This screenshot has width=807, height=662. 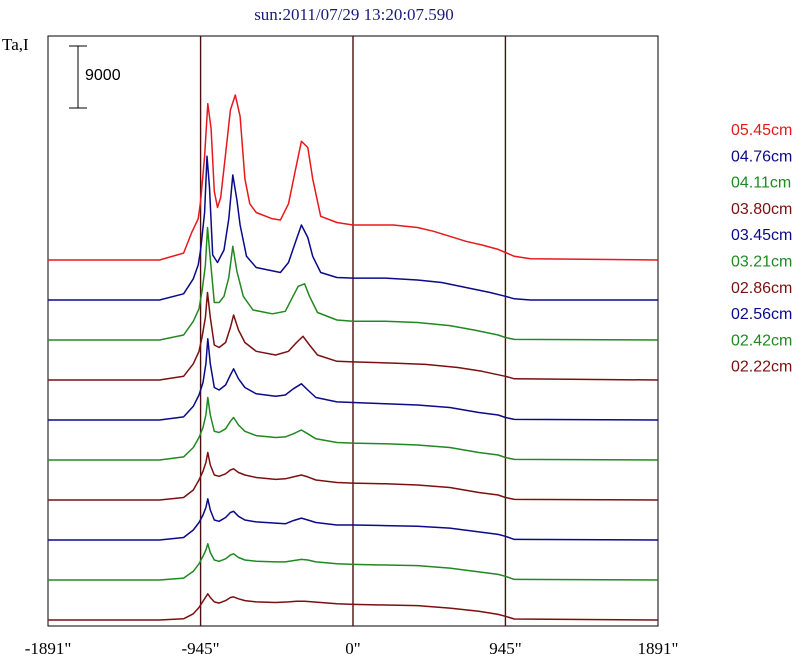 What do you see at coordinates (658, 648) in the screenshot?
I see `x-tick-label-4: 1891"` at bounding box center [658, 648].